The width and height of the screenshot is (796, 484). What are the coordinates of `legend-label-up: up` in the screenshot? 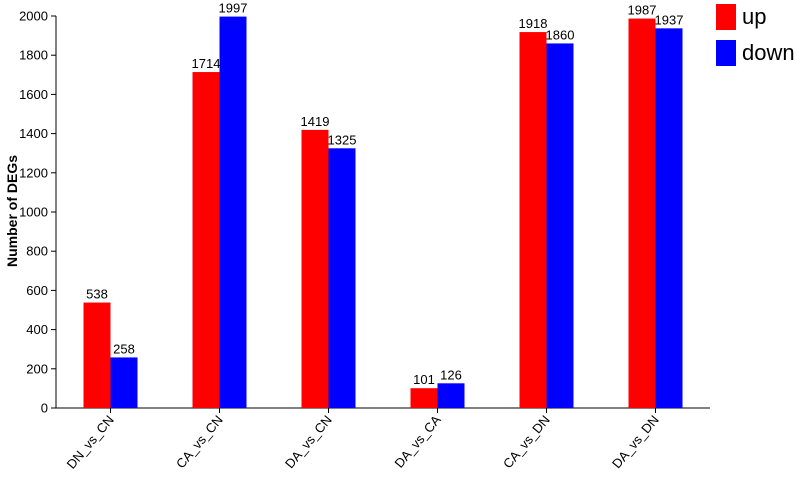 It's located at (754, 16).